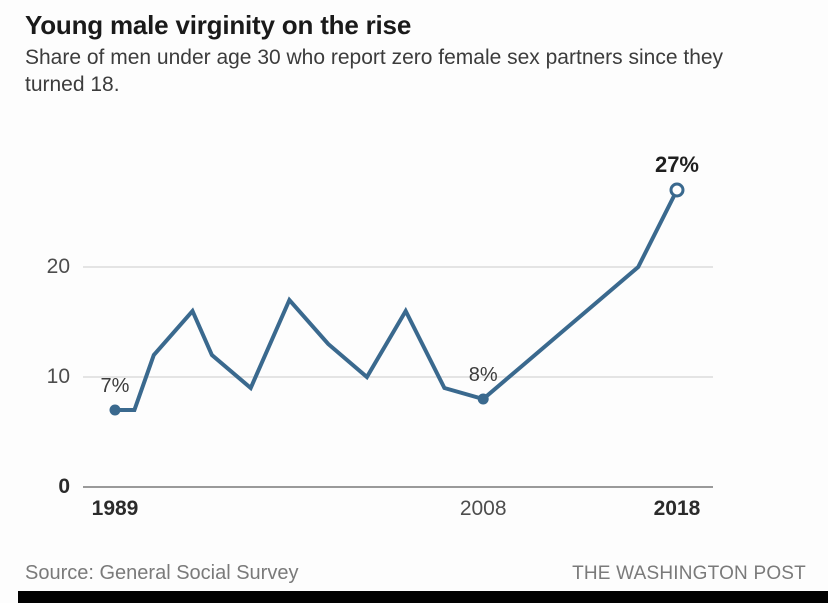 This screenshot has height=603, width=828. What do you see at coordinates (483, 399) in the screenshot?
I see `data-point-marker-2008` at bounding box center [483, 399].